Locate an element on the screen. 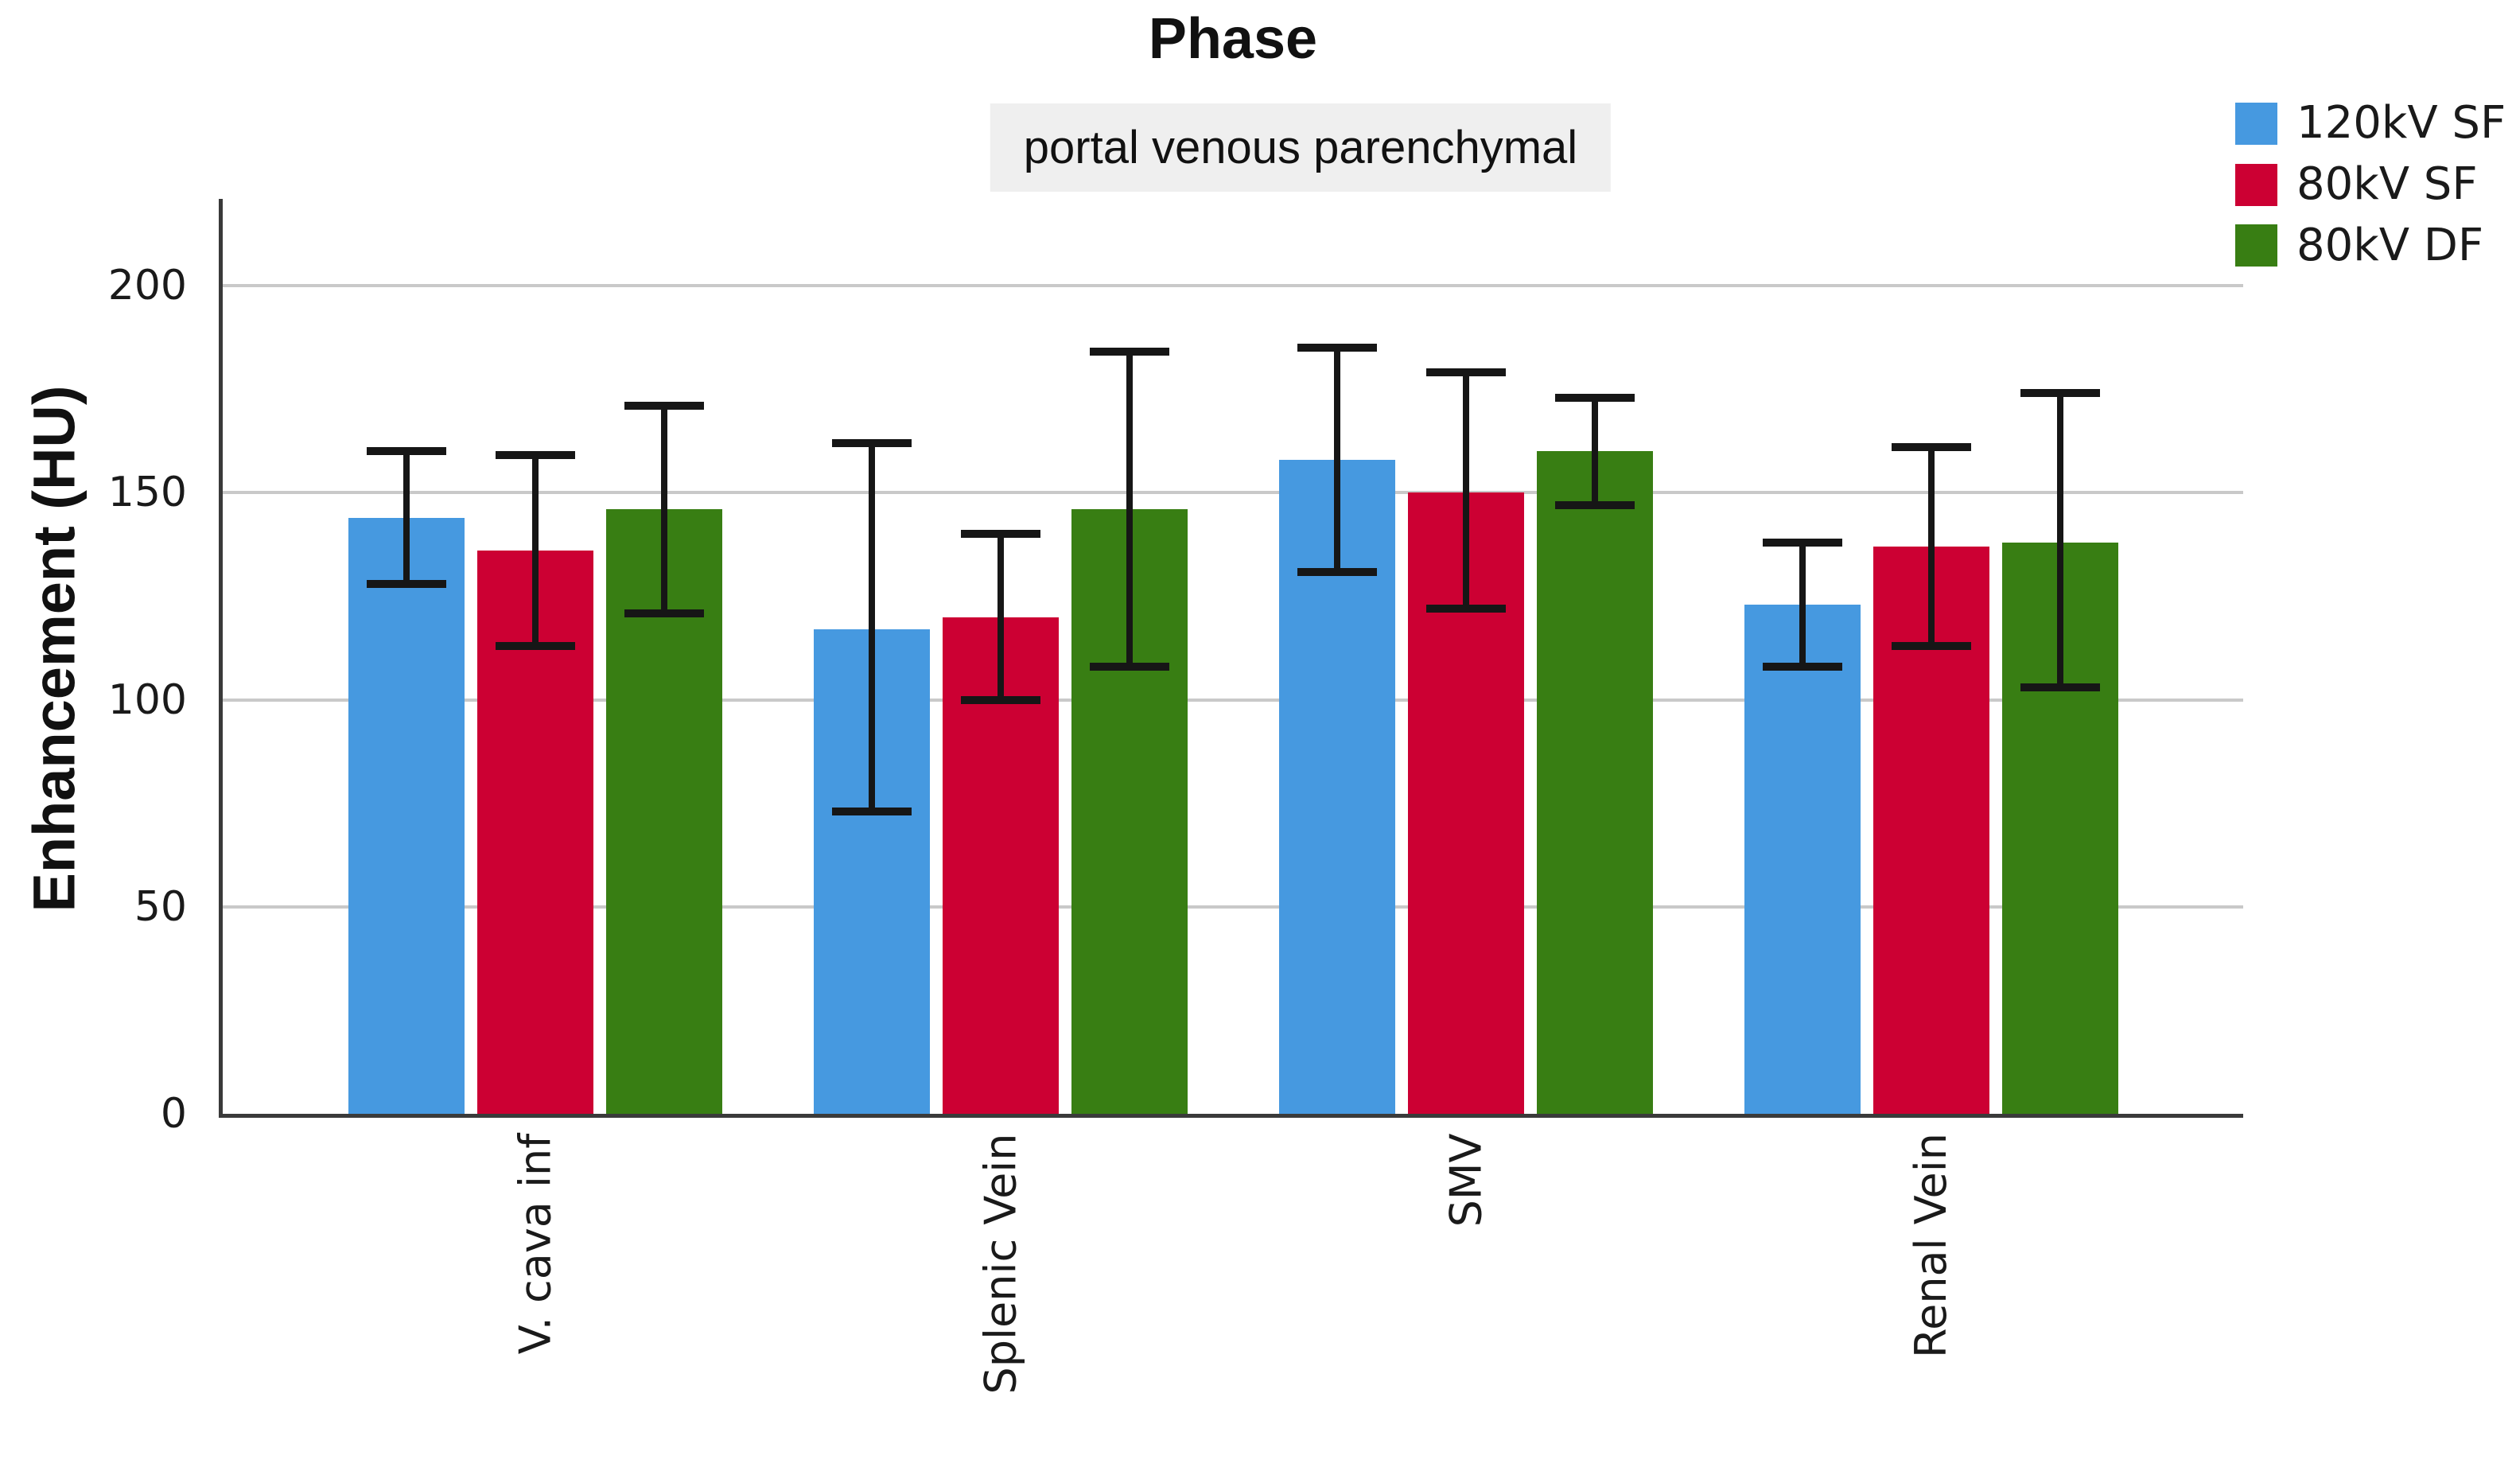 Image resolution: width=2520 pixels, height=1475 pixels. y-tick-label: 50 is located at coordinates (160, 906).